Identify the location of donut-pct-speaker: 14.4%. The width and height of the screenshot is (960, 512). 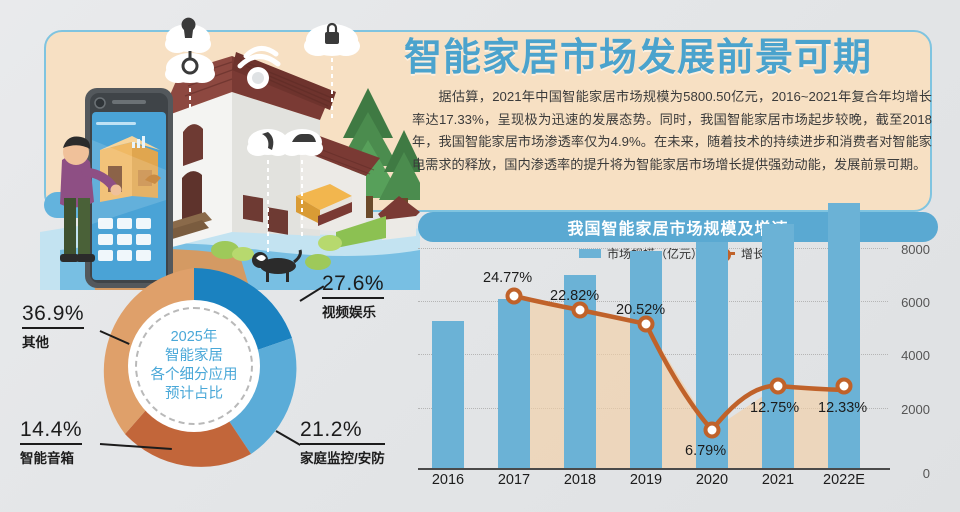
(51, 429).